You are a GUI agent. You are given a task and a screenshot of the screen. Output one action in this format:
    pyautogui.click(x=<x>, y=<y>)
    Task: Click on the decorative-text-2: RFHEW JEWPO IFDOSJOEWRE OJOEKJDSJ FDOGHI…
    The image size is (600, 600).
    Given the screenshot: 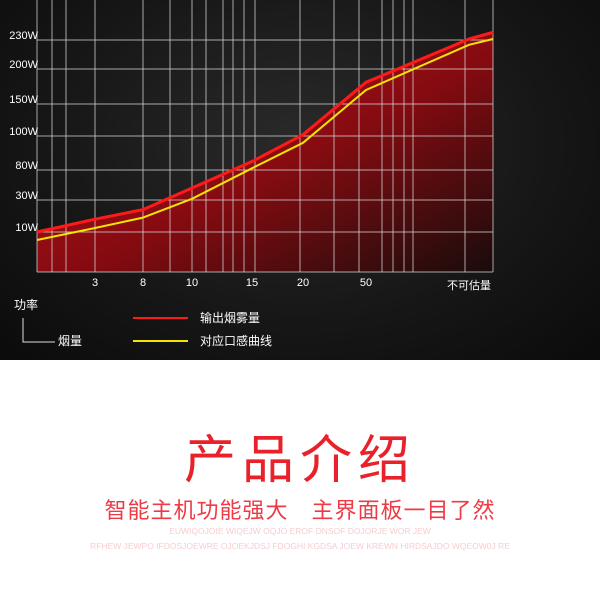 What is the action you would take?
    pyautogui.click(x=300, y=546)
    